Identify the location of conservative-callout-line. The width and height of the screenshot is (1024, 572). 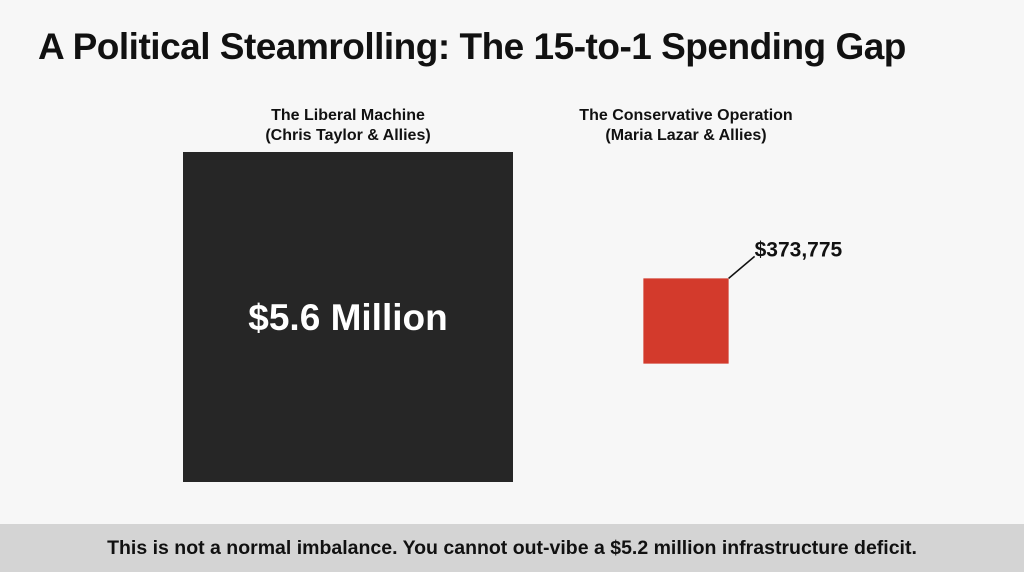
(742, 267).